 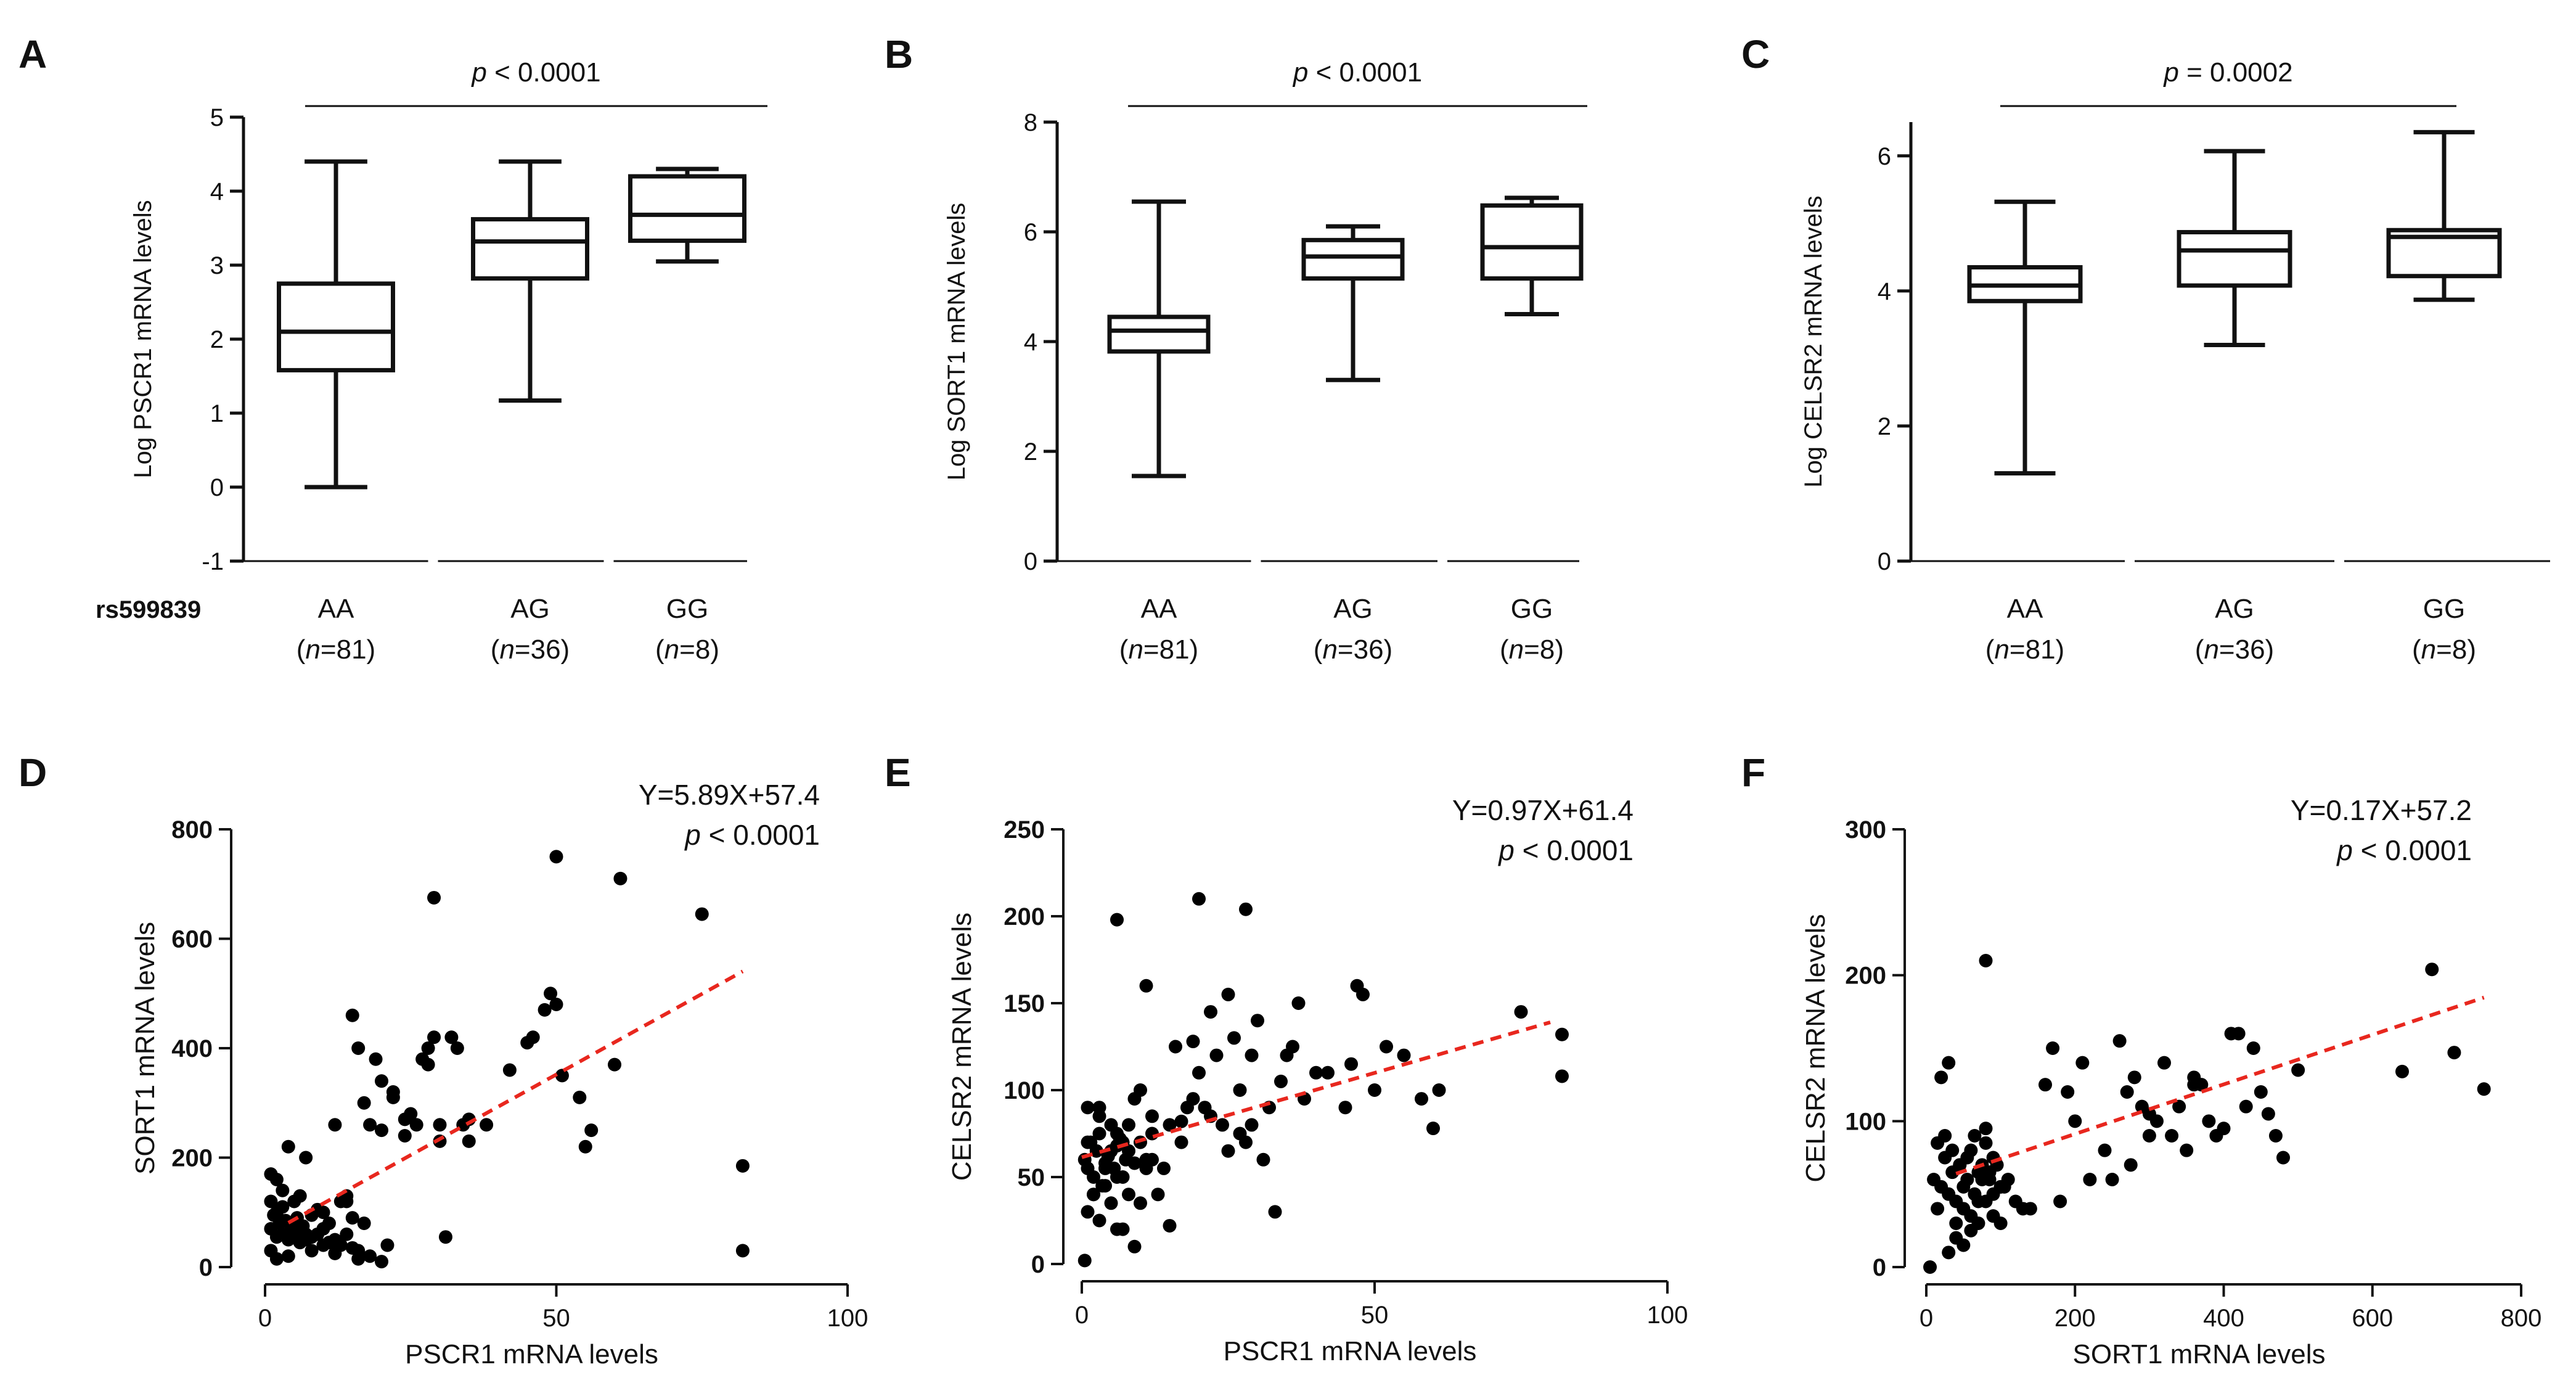 I want to click on regression-equation: Y=0.97X+61.4, so click(x=1543, y=810).